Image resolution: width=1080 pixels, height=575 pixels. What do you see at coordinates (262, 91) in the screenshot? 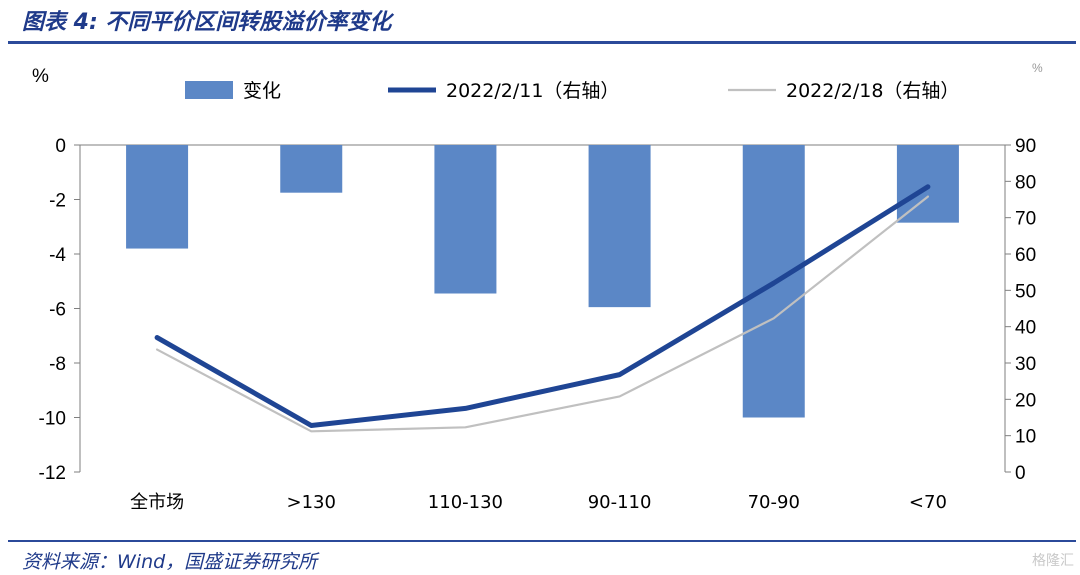
I see `legend-label: 变化` at bounding box center [262, 91].